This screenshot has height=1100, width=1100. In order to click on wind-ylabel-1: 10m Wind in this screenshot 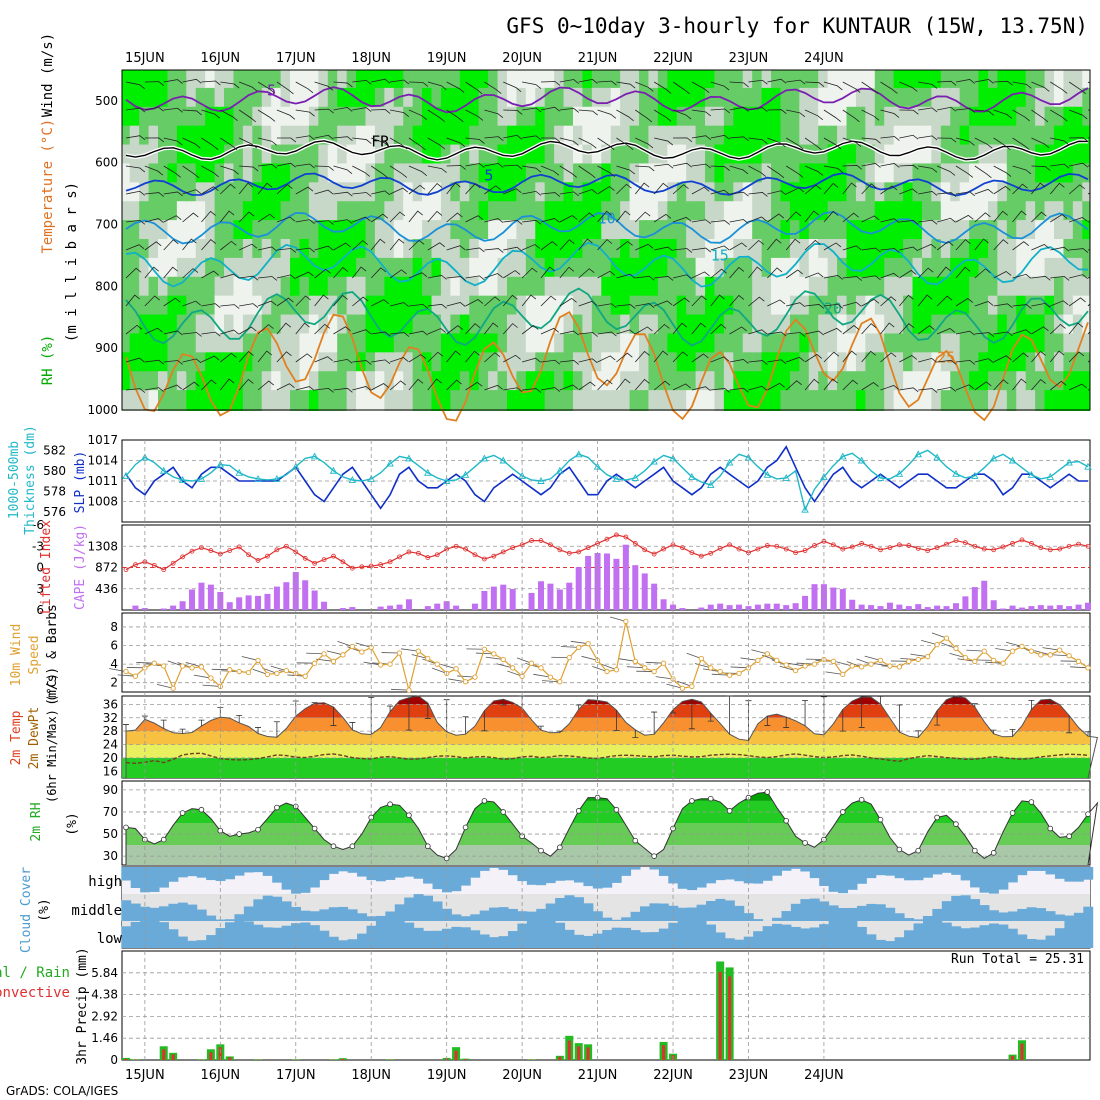, I will do `click(16, 655)`.